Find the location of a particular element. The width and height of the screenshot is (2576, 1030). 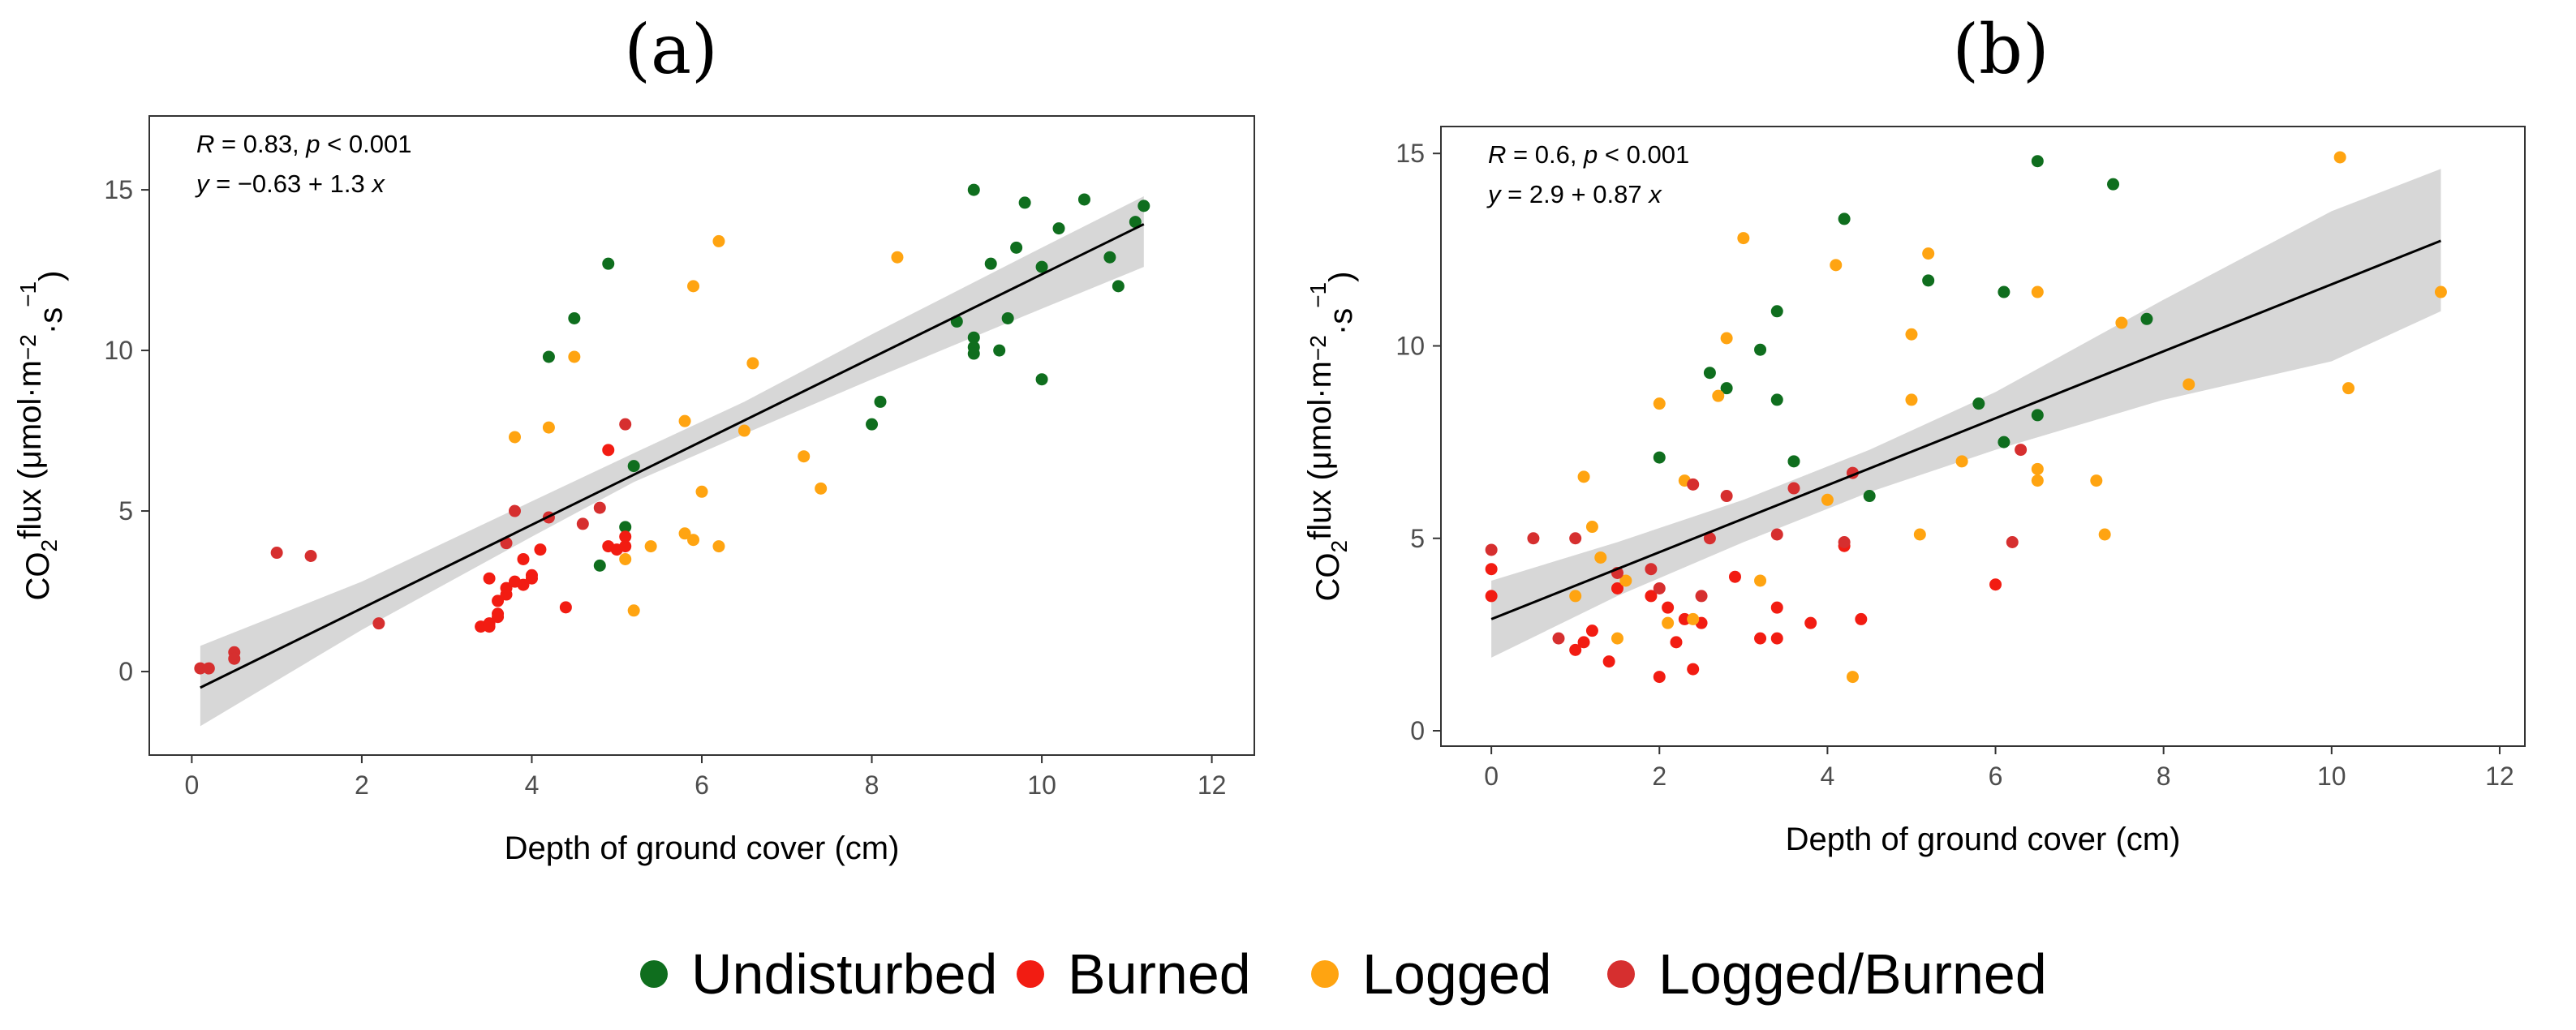

y-tick-label: 0 is located at coordinates (125, 671).